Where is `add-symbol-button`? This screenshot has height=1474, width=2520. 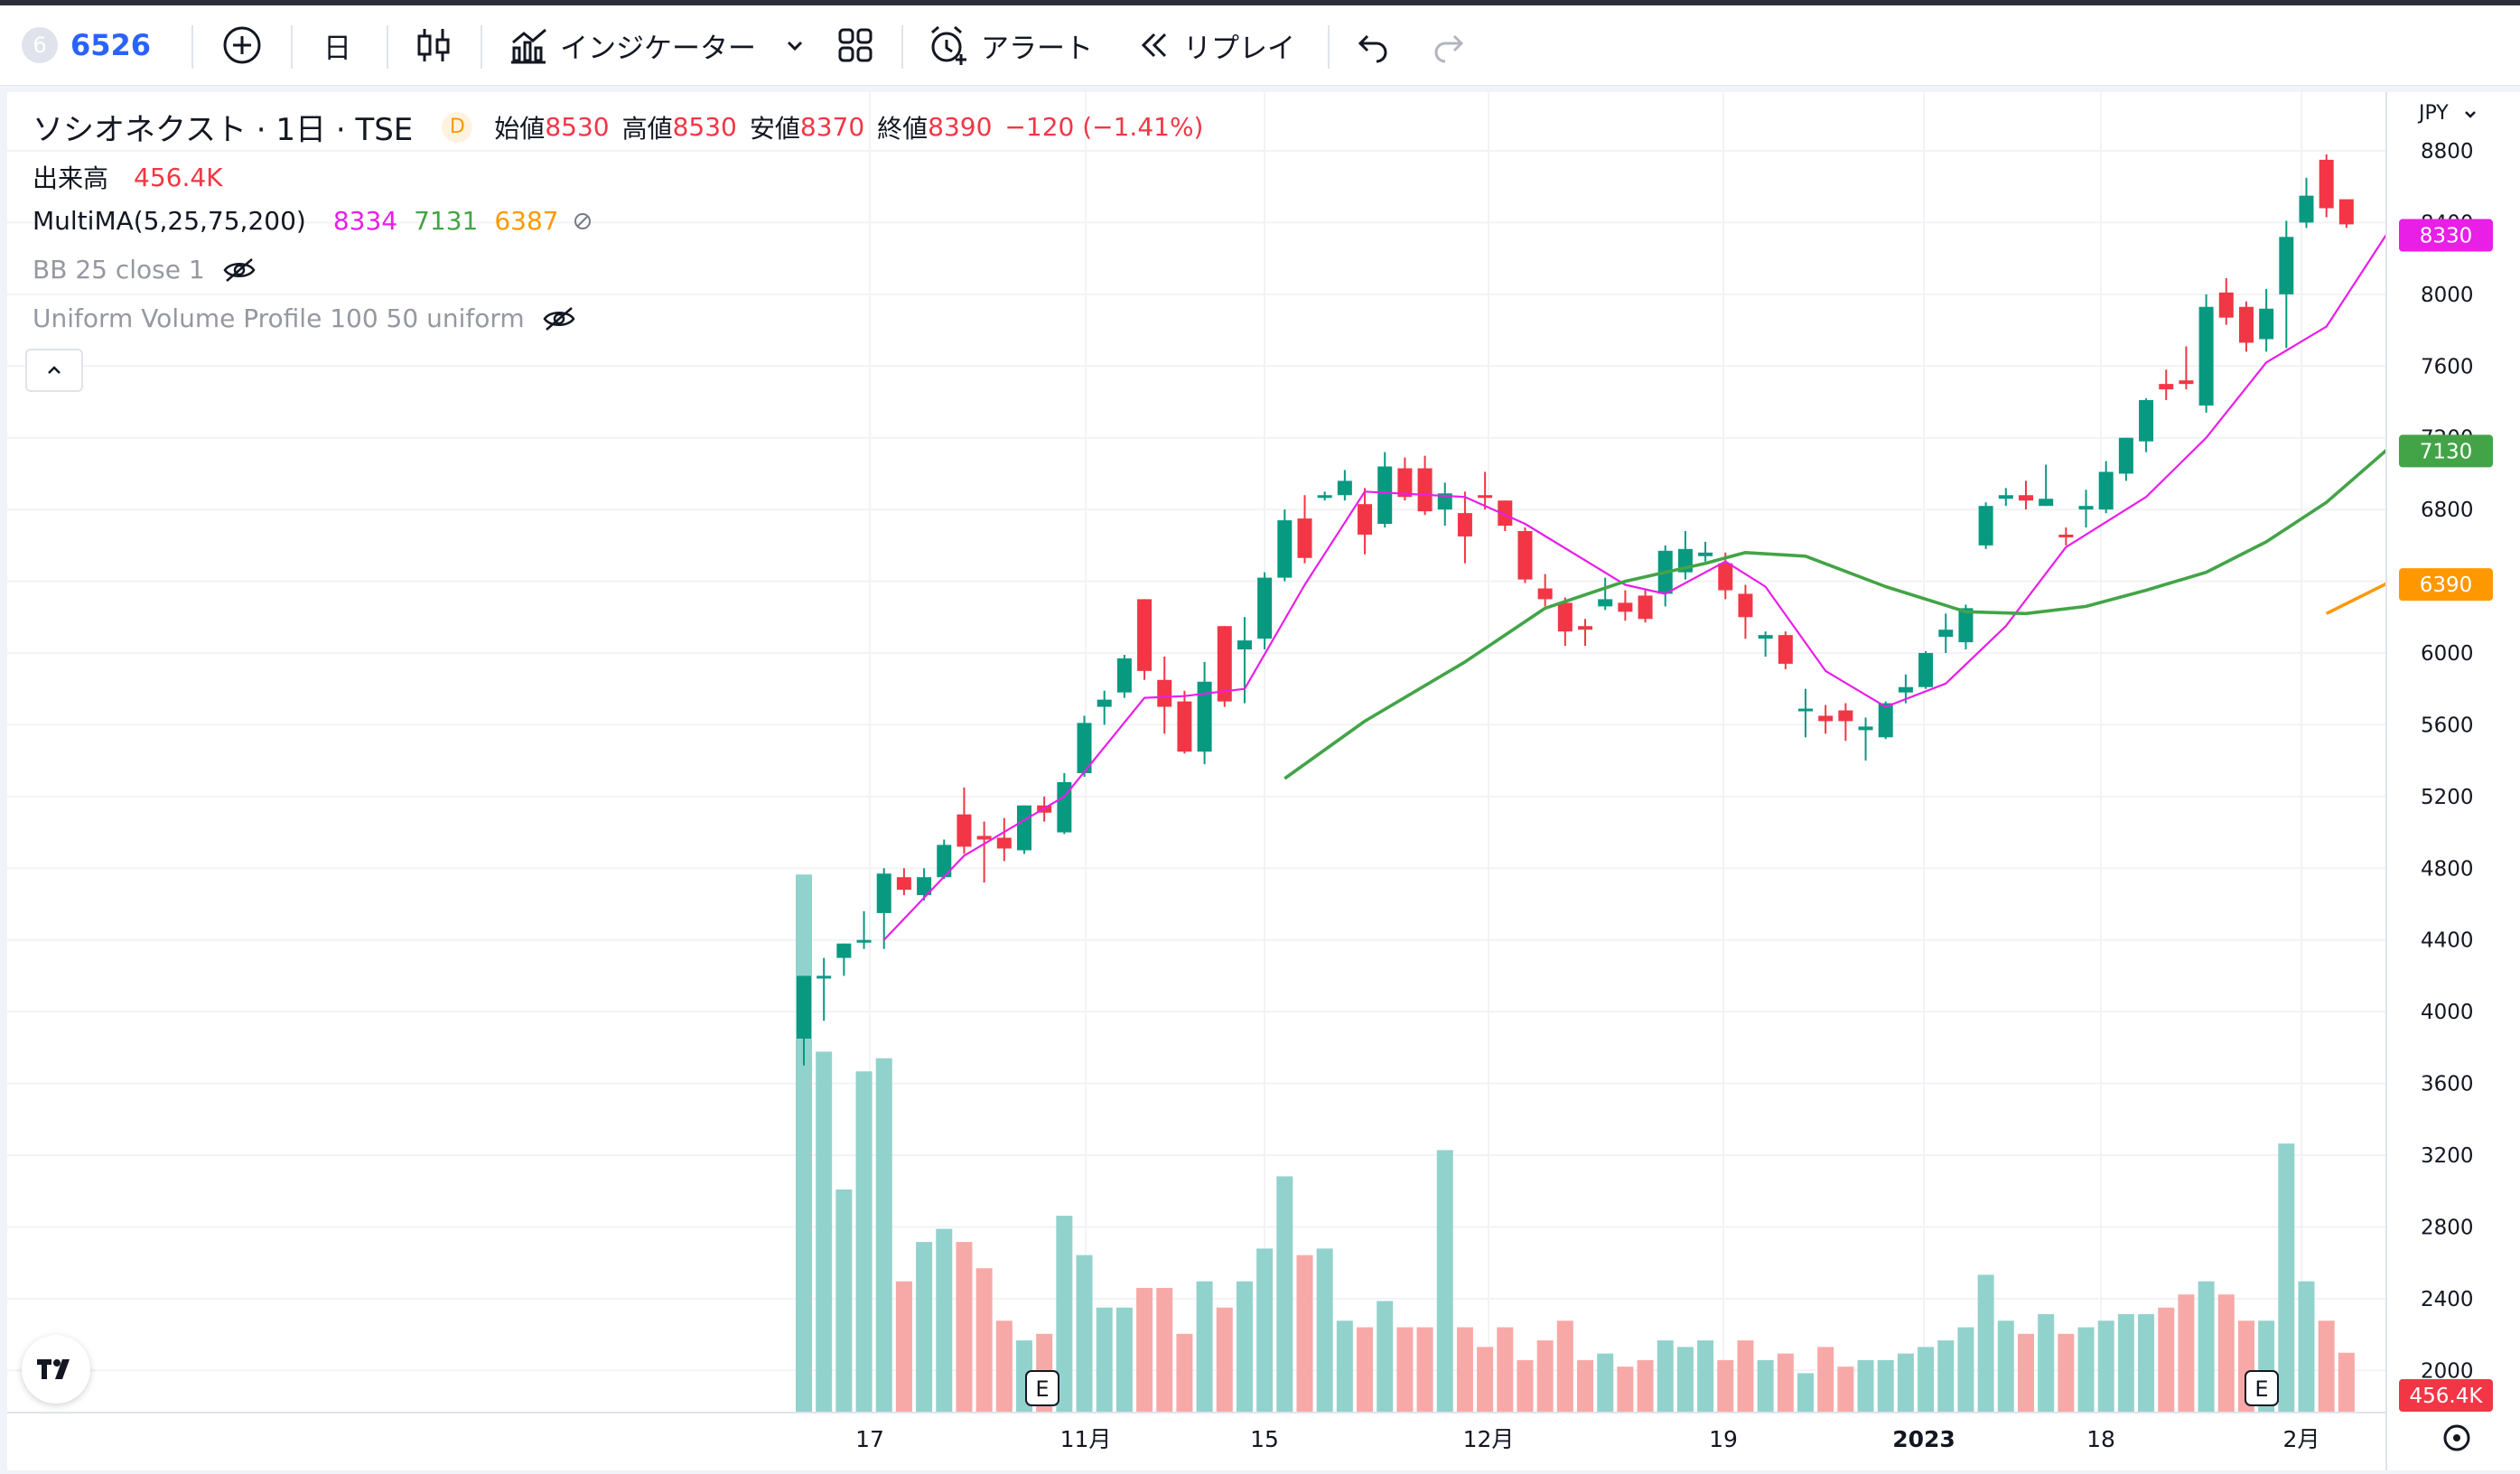 add-symbol-button is located at coordinates (242, 45).